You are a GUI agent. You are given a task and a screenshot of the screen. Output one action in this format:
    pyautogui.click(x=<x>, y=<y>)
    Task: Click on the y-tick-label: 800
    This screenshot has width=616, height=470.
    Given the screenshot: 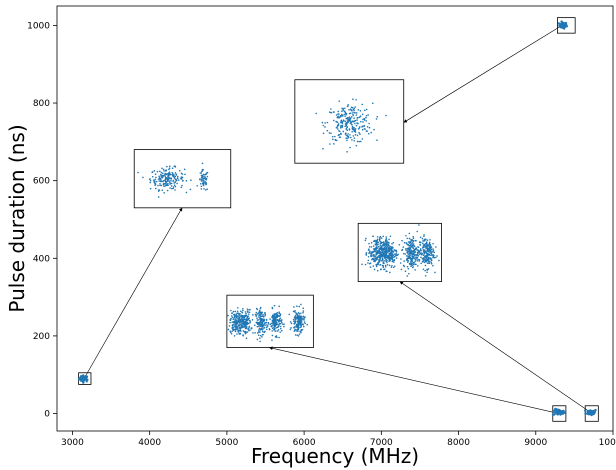 What is the action you would take?
    pyautogui.click(x=41, y=104)
    